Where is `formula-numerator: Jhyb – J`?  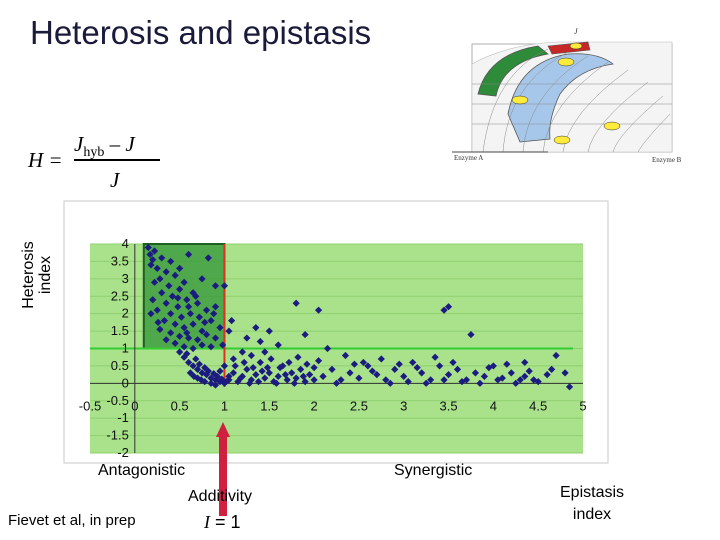
formula-numerator: Jhyb – J is located at coordinates (104, 146).